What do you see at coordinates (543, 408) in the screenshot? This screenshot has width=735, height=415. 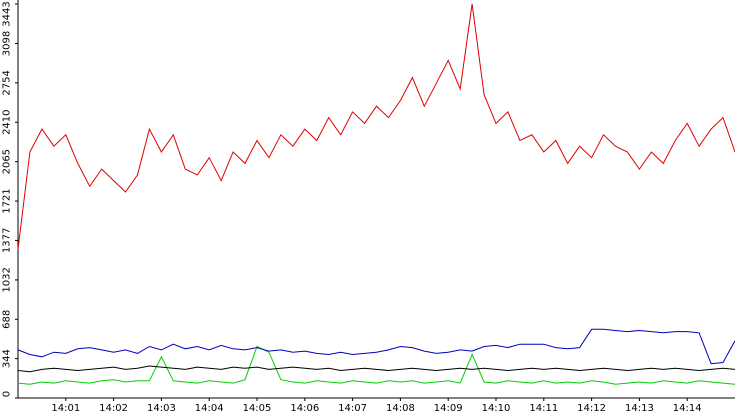 I see `x-tick-label: 14:11` at bounding box center [543, 408].